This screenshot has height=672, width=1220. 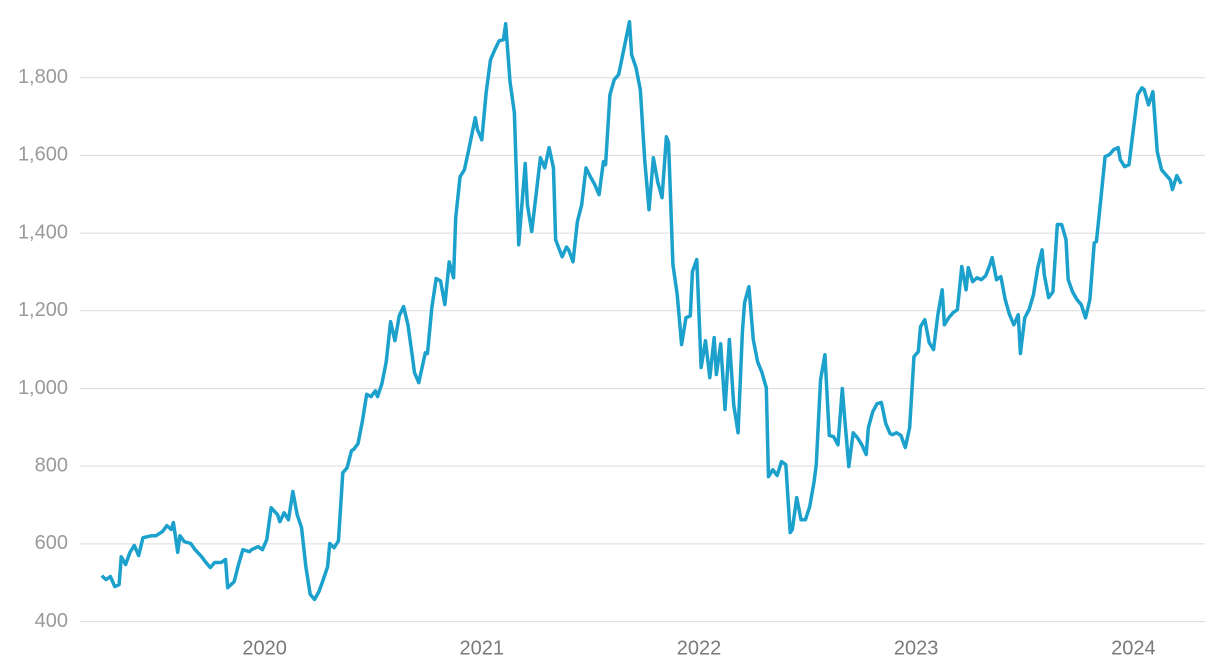 I want to click on y-tick-label: 400, so click(x=51, y=621).